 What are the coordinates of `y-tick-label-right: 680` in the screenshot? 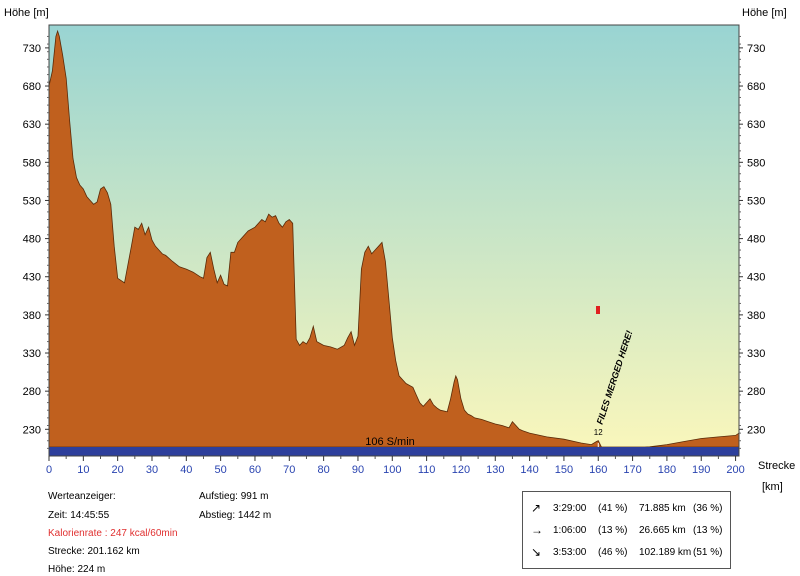 It's located at (756, 87).